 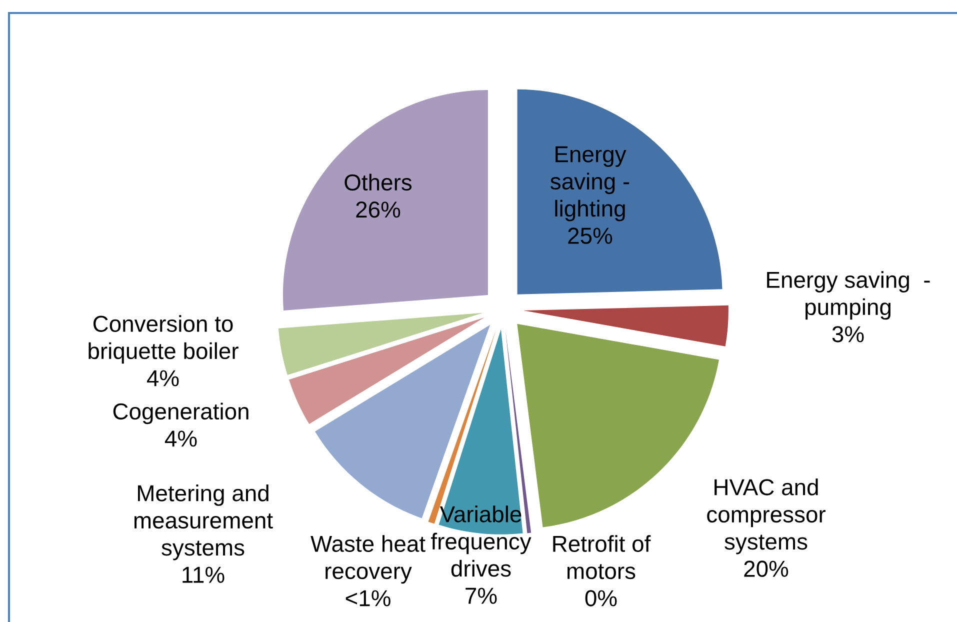 I want to click on data-label: <1%, so click(x=368, y=598).